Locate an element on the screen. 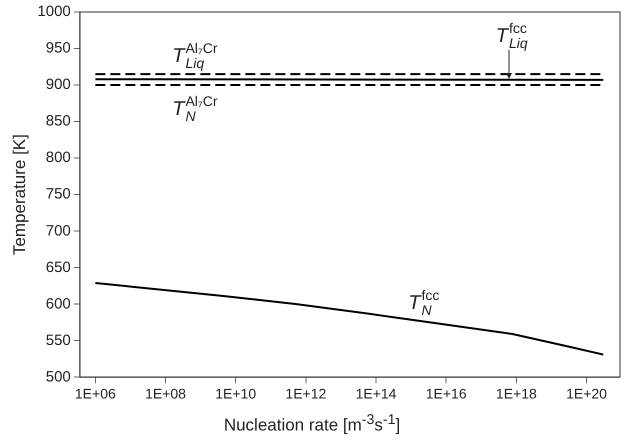 The width and height of the screenshot is (624, 446). x-axis-title: Nucleation rate [m$^{-3}$s$^{-1}$] is located at coordinates (312, 424).